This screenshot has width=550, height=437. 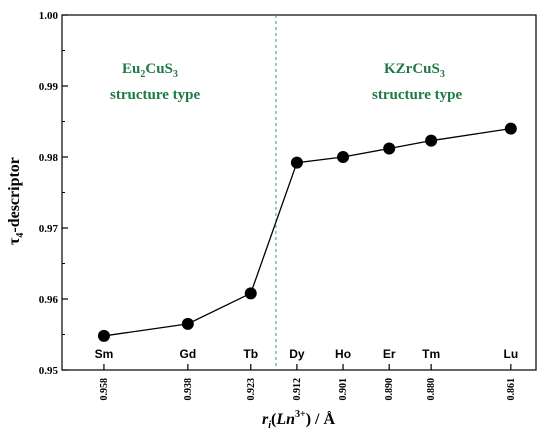 What do you see at coordinates (104, 354) in the screenshot?
I see `element-label: Sm` at bounding box center [104, 354].